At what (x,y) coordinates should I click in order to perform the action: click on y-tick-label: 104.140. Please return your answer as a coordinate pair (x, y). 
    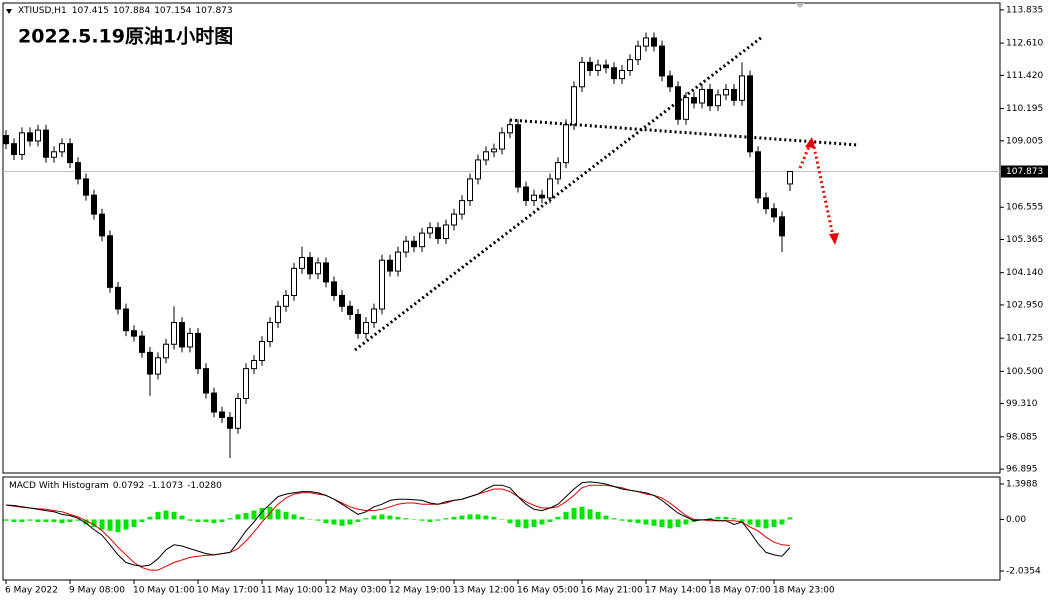
    Looking at the image, I should click on (1024, 273).